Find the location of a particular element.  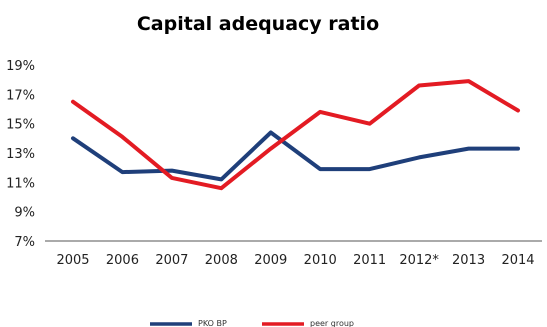

y-tick-label: 15% is located at coordinates (20, 125).